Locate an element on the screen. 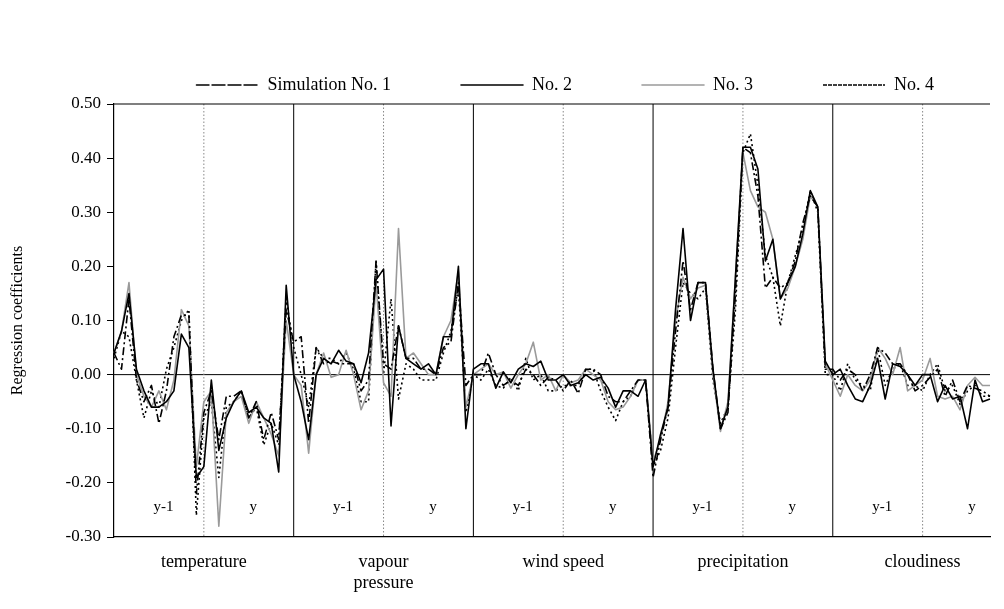  y-axis-title: Regression coefficients is located at coordinates (16, 320).